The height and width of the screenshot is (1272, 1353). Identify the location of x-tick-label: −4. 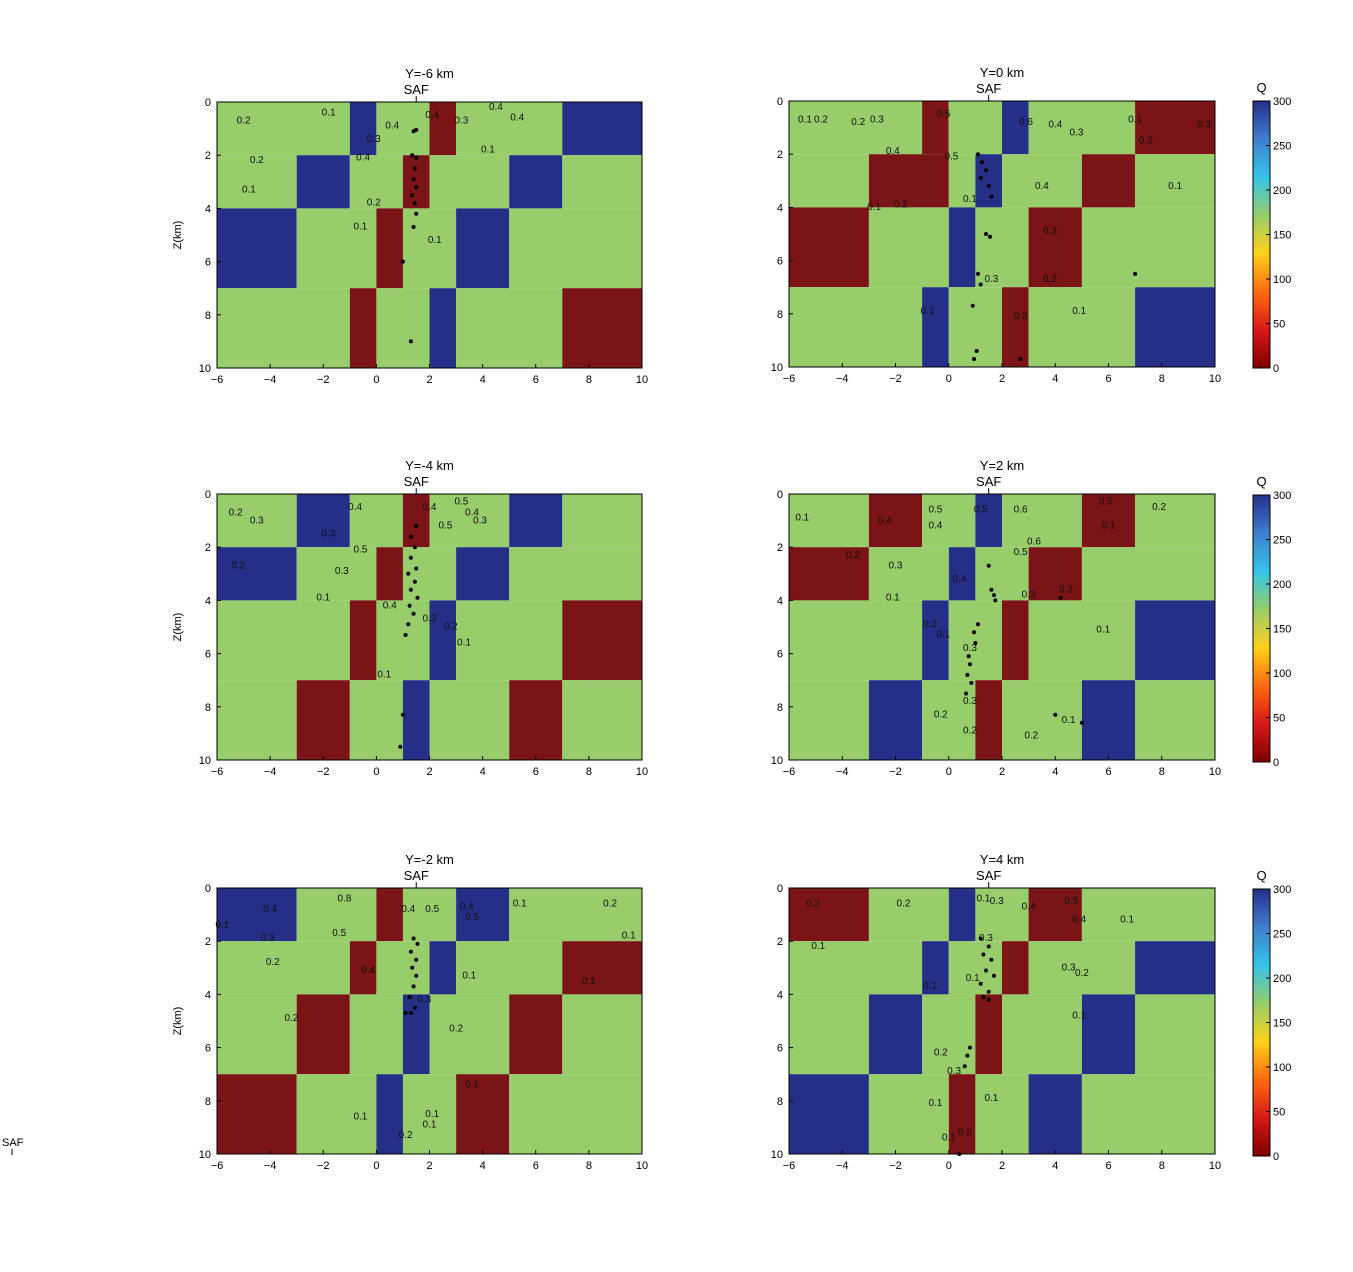
(270, 772).